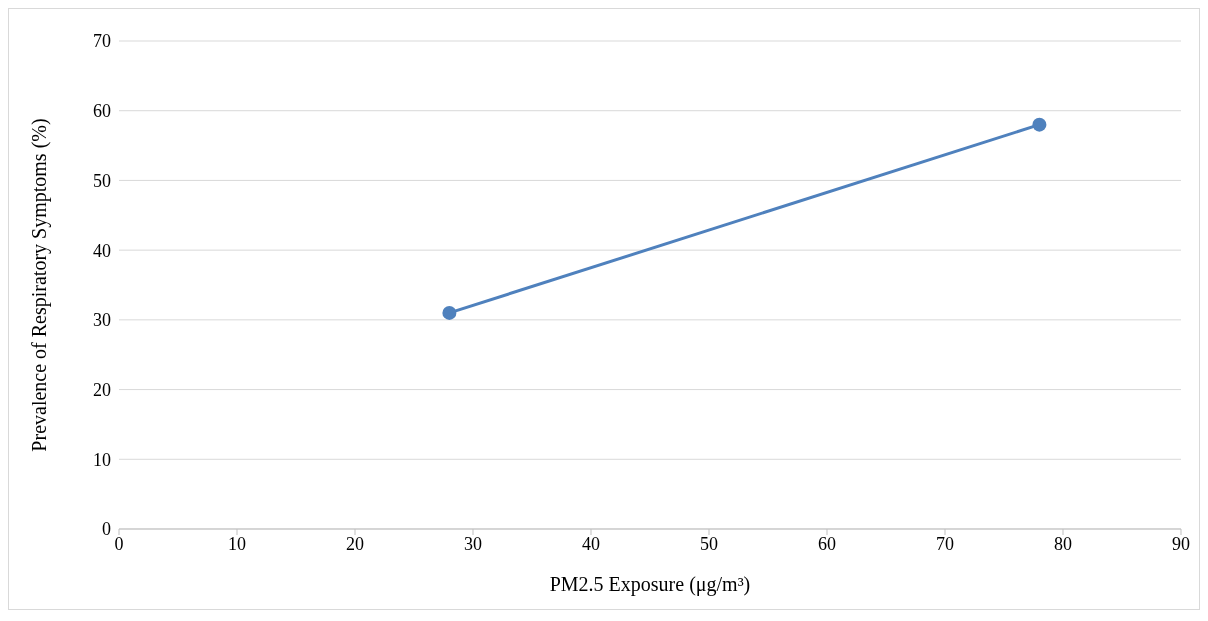 The width and height of the screenshot is (1208, 621). Describe the element at coordinates (709, 543) in the screenshot. I see `x-tick-label: 50` at that location.